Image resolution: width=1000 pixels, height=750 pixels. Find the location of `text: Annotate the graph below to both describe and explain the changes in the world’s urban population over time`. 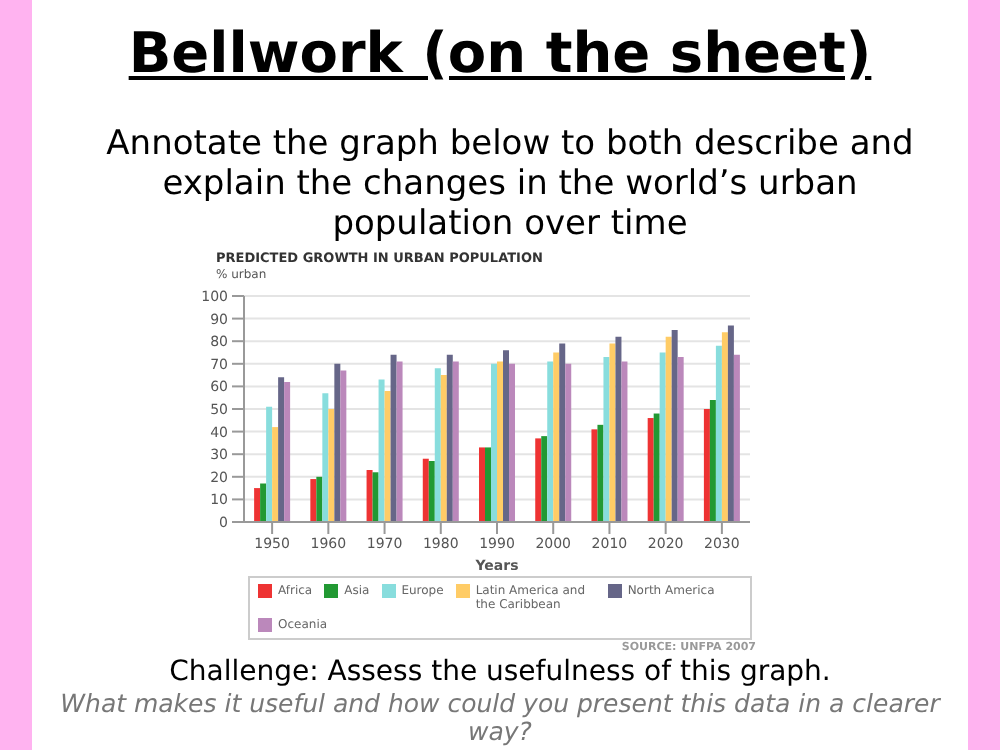

text: Annotate the graph below to both describe and explain the changes in the world’s urban population over time is located at coordinates (510, 184).